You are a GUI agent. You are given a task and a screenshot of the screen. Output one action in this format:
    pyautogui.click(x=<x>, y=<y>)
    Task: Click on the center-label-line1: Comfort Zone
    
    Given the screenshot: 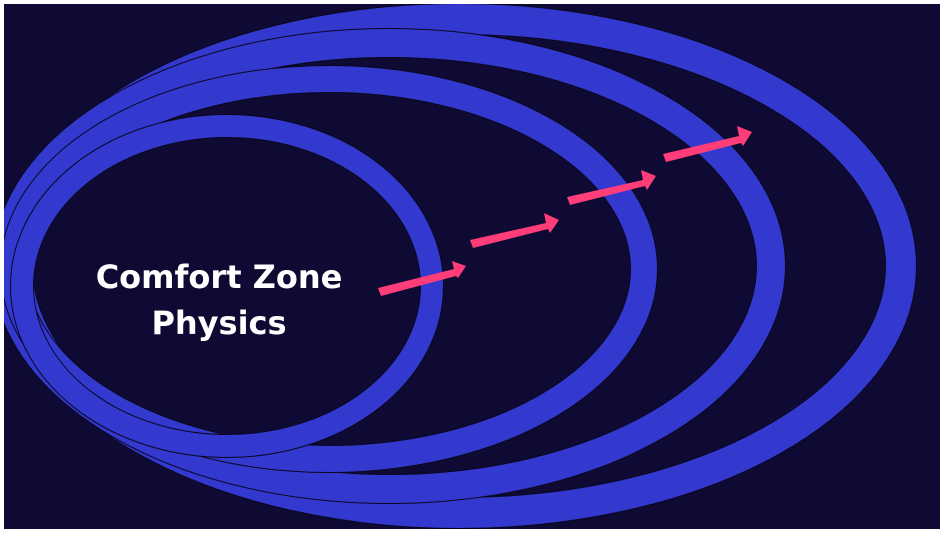 What is the action you would take?
    pyautogui.click(x=219, y=277)
    